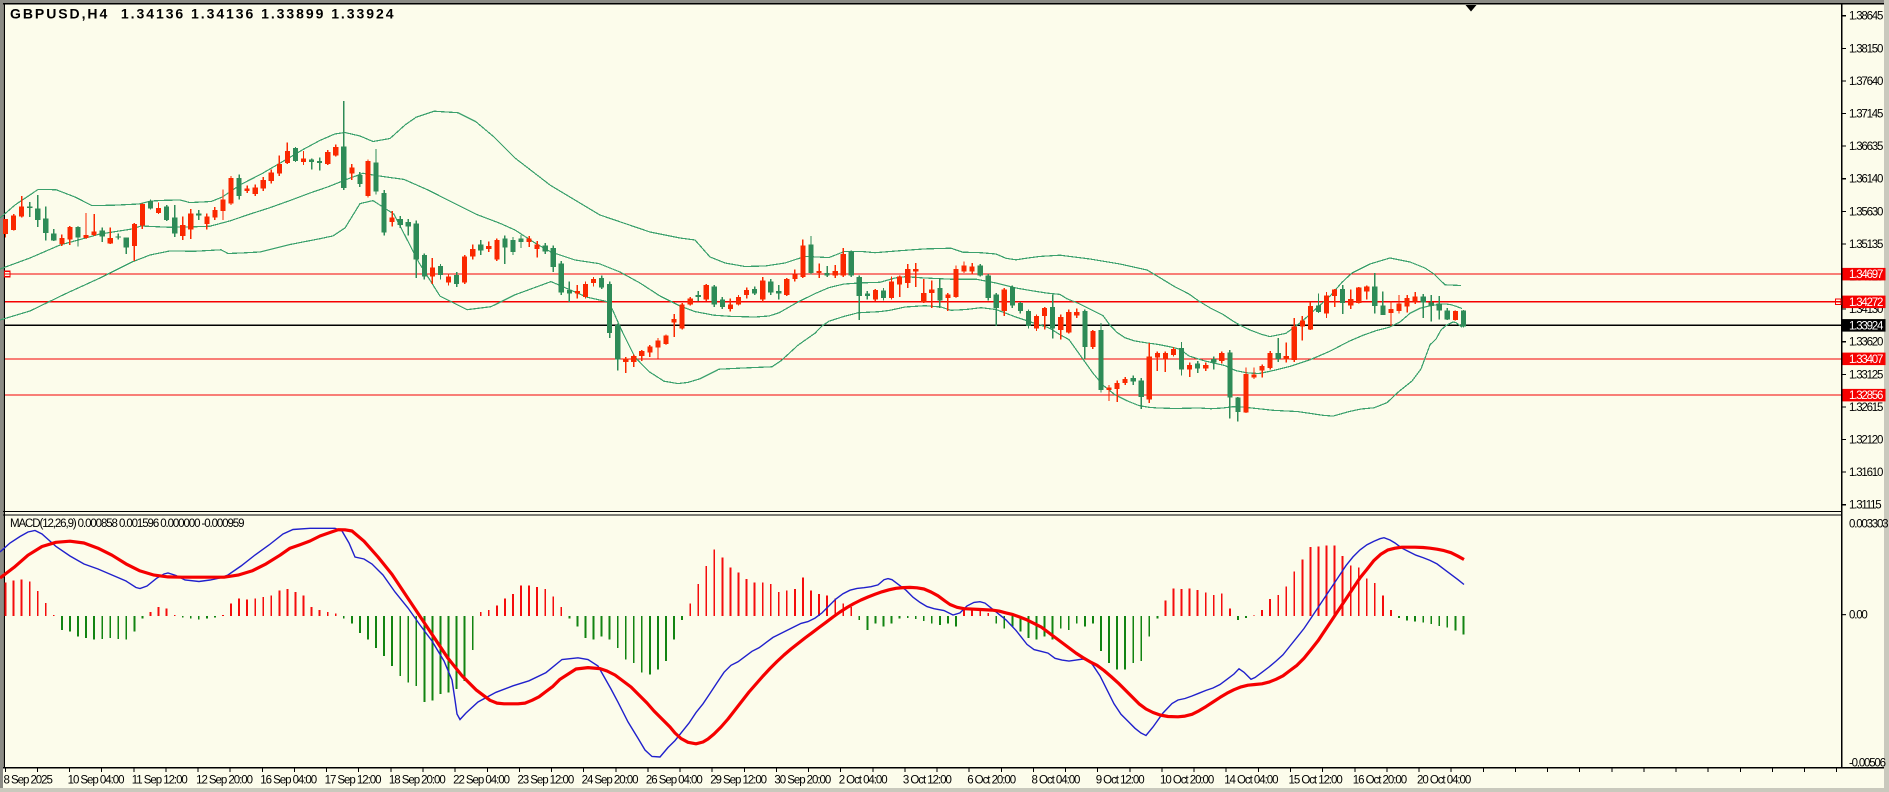 The height and width of the screenshot is (792, 1889). I want to click on svg-text: 1.33407, so click(1866, 360).